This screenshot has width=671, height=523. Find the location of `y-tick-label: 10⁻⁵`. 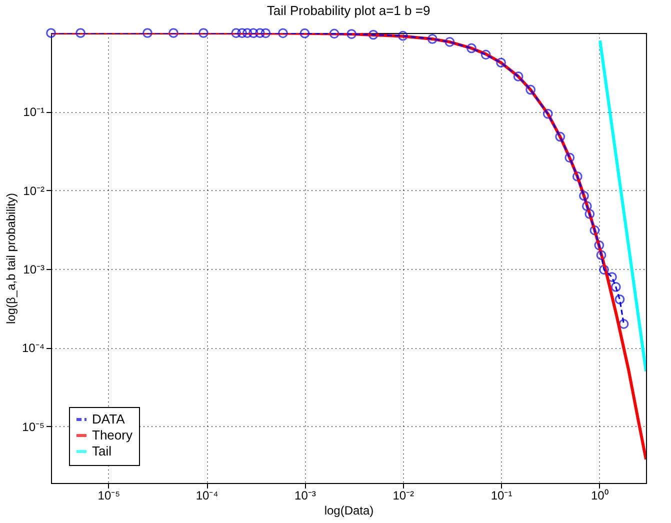

y-tick-label: 10⁻⁵ is located at coordinates (33, 427).